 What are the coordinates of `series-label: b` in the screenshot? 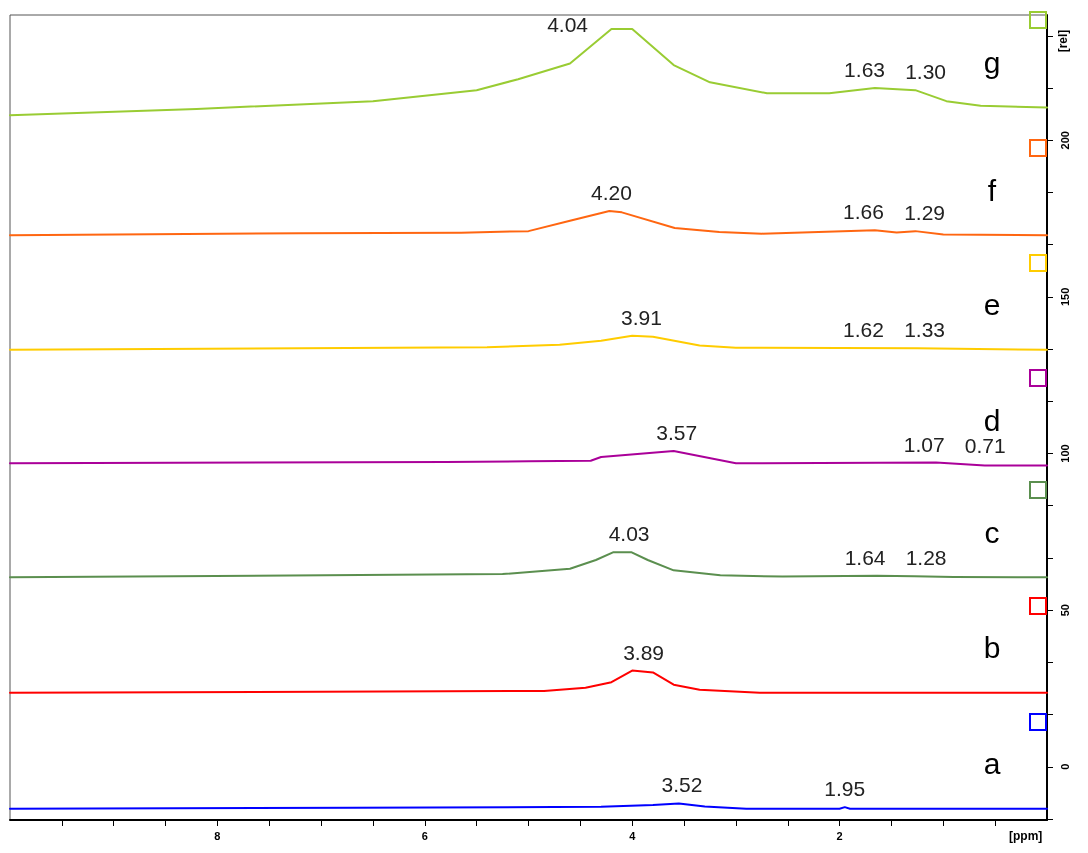 It's located at (992, 648).